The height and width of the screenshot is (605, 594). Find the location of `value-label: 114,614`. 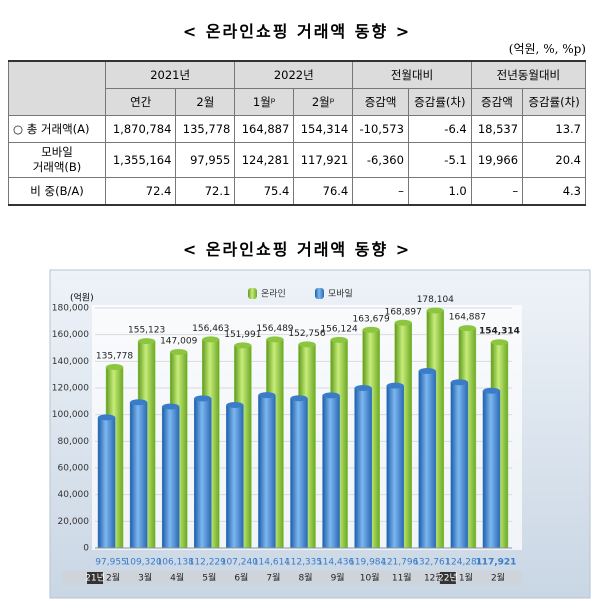

value-label: 114,614 is located at coordinates (271, 563).